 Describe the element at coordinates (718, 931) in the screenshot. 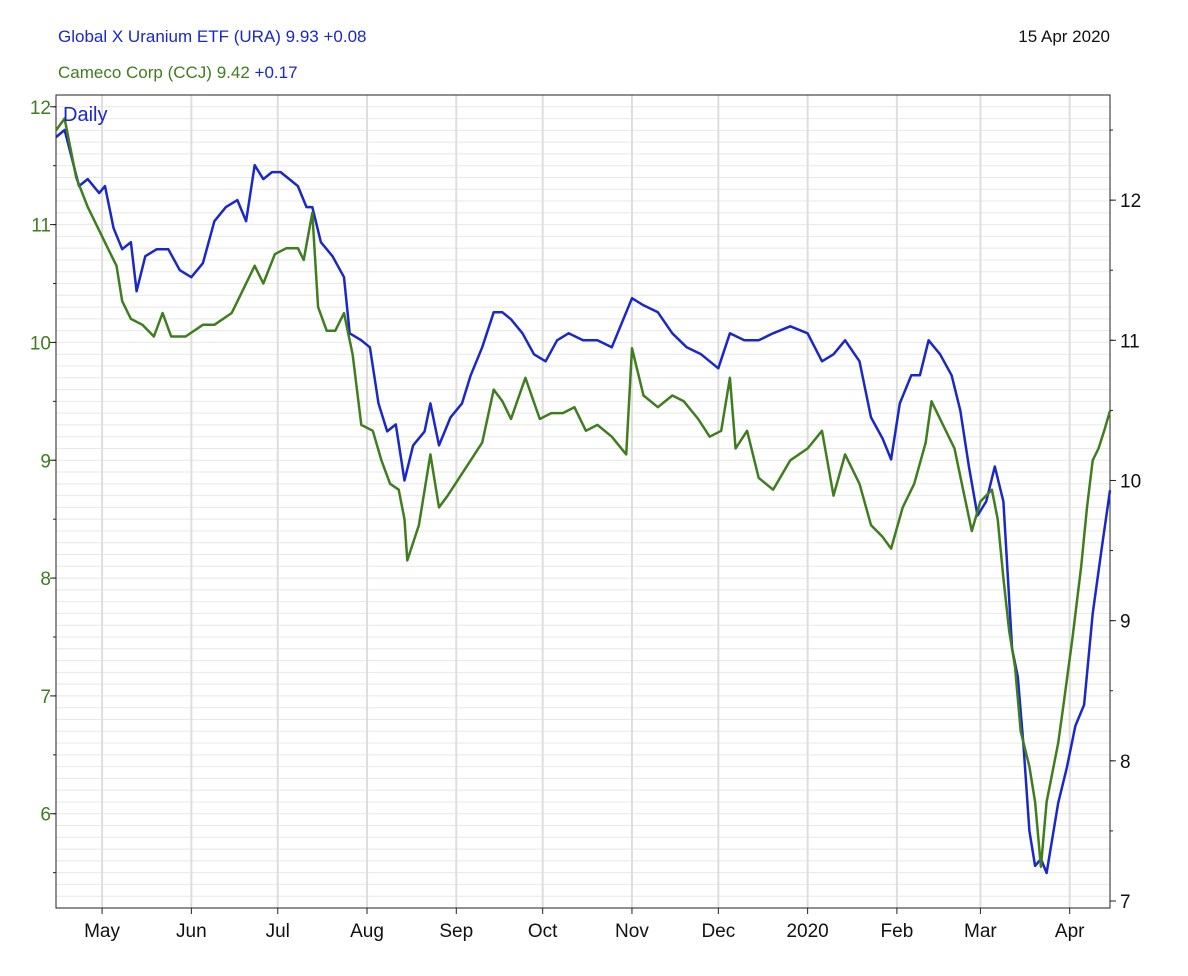

I see `x-tick-label: Dec` at that location.